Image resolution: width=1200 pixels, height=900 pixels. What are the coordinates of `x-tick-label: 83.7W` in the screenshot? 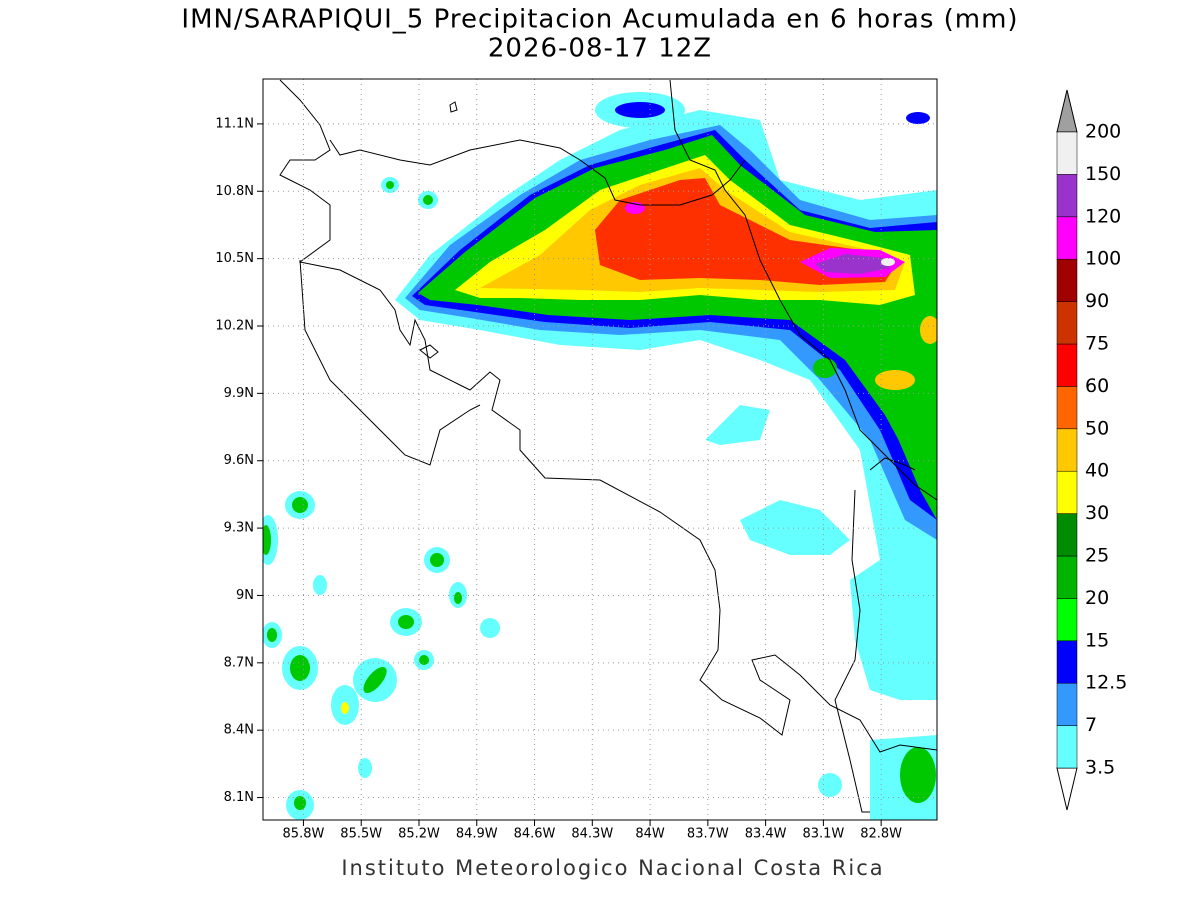 It's located at (708, 834).